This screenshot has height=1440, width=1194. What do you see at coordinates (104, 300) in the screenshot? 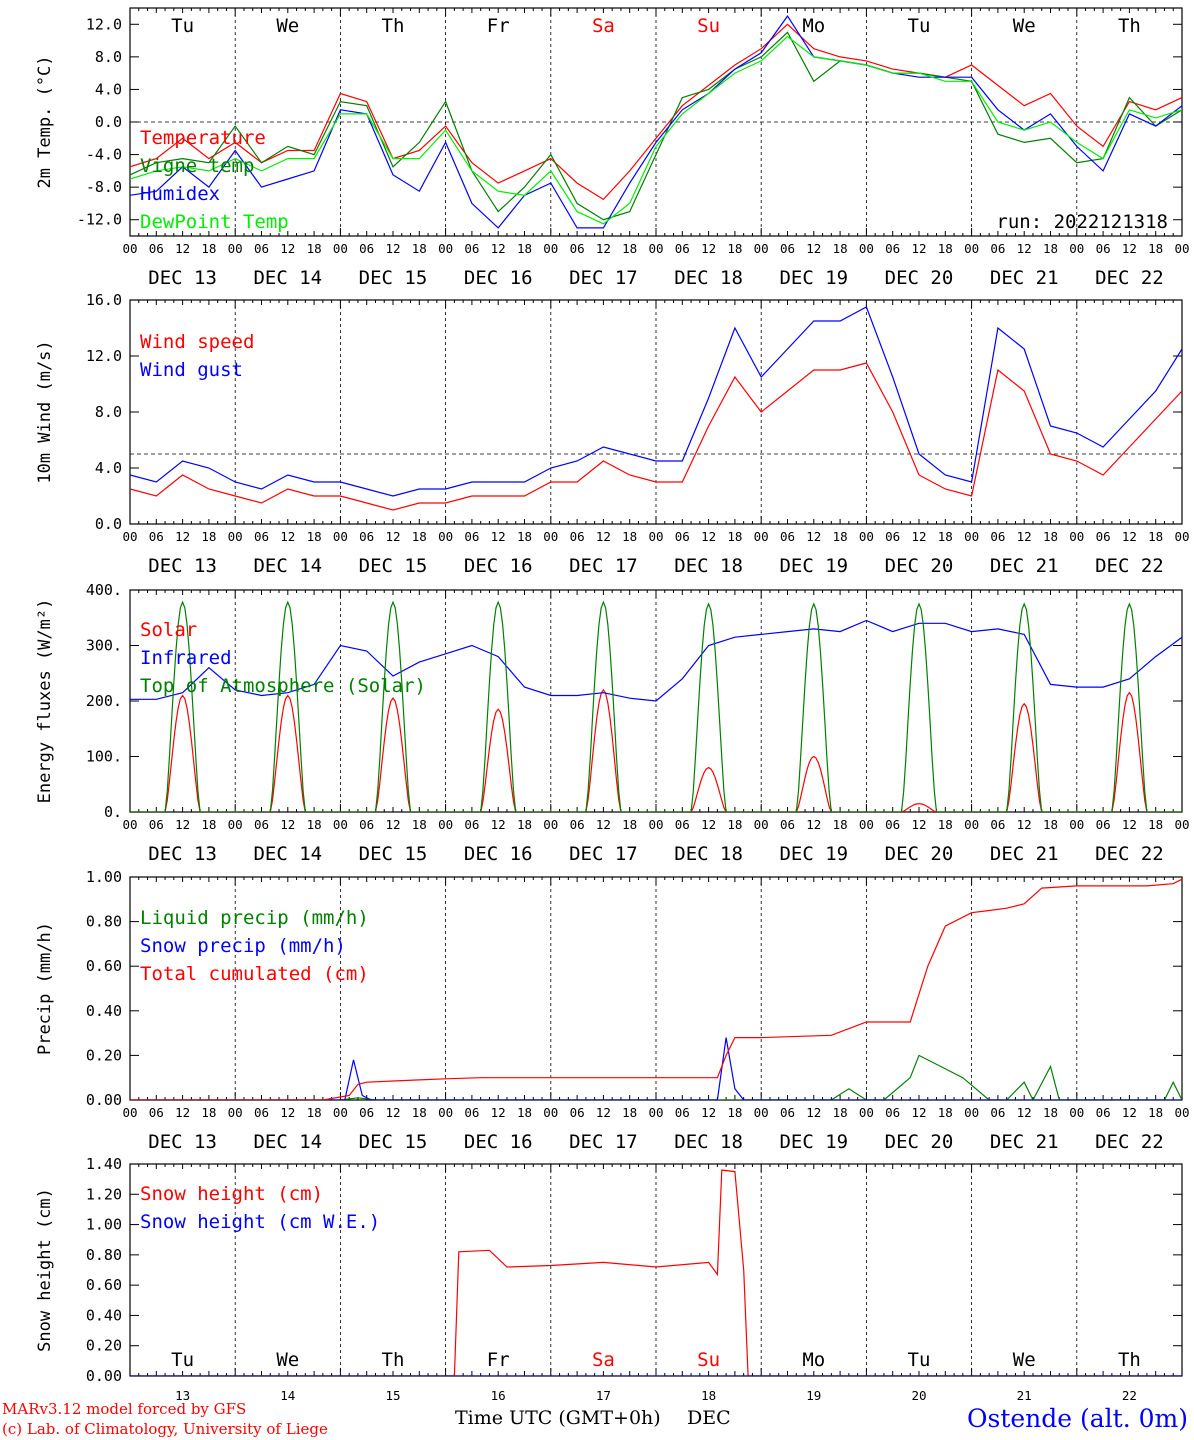
I see `y-tick-label: 16.0` at bounding box center [104, 300].